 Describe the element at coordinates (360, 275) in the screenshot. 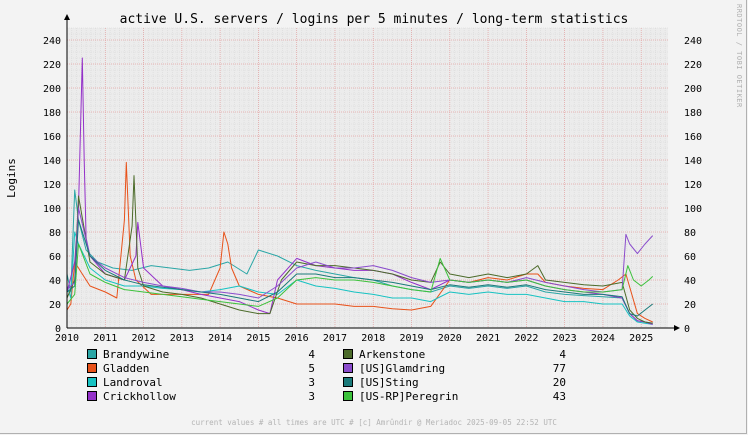

I see `series-line-us-rp-peregrin` at that location.